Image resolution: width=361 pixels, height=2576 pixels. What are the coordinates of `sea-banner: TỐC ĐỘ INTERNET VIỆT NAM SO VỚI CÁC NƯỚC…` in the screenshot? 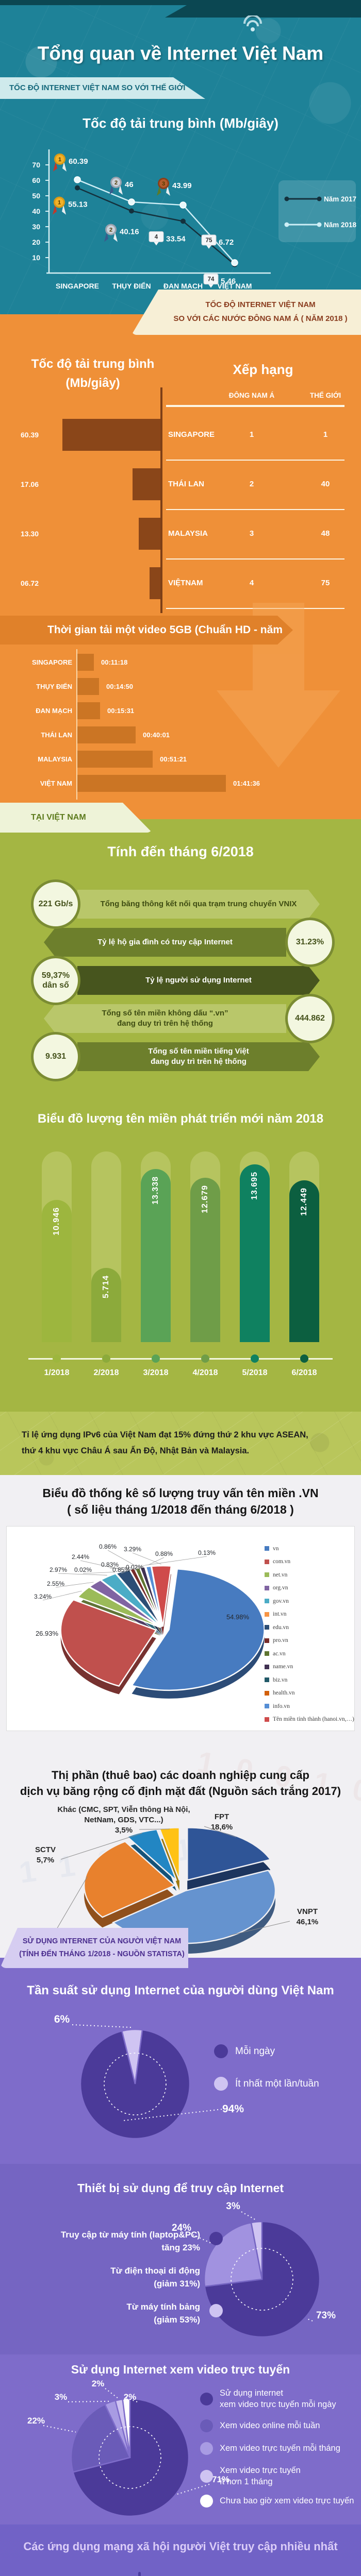 It's located at (246, 312).